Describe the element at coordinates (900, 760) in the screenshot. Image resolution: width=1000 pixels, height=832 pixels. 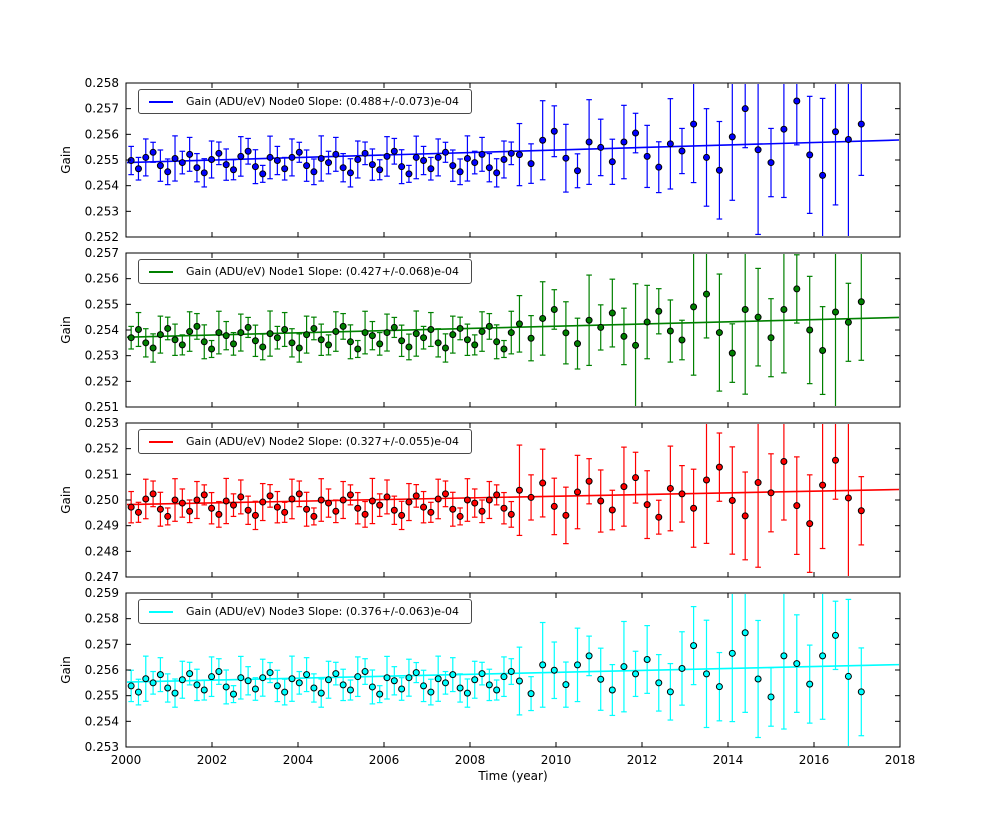
I see `x-tick-label: 2018` at that location.